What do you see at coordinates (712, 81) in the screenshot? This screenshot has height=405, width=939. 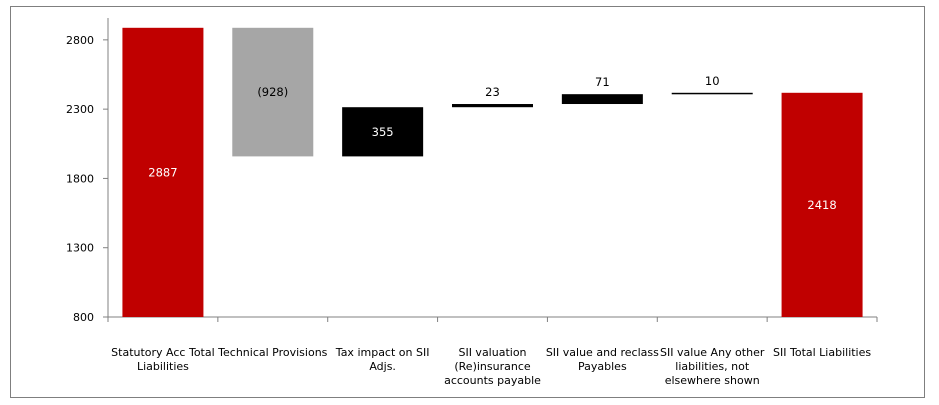 I see `data-label: 10` at bounding box center [712, 81].